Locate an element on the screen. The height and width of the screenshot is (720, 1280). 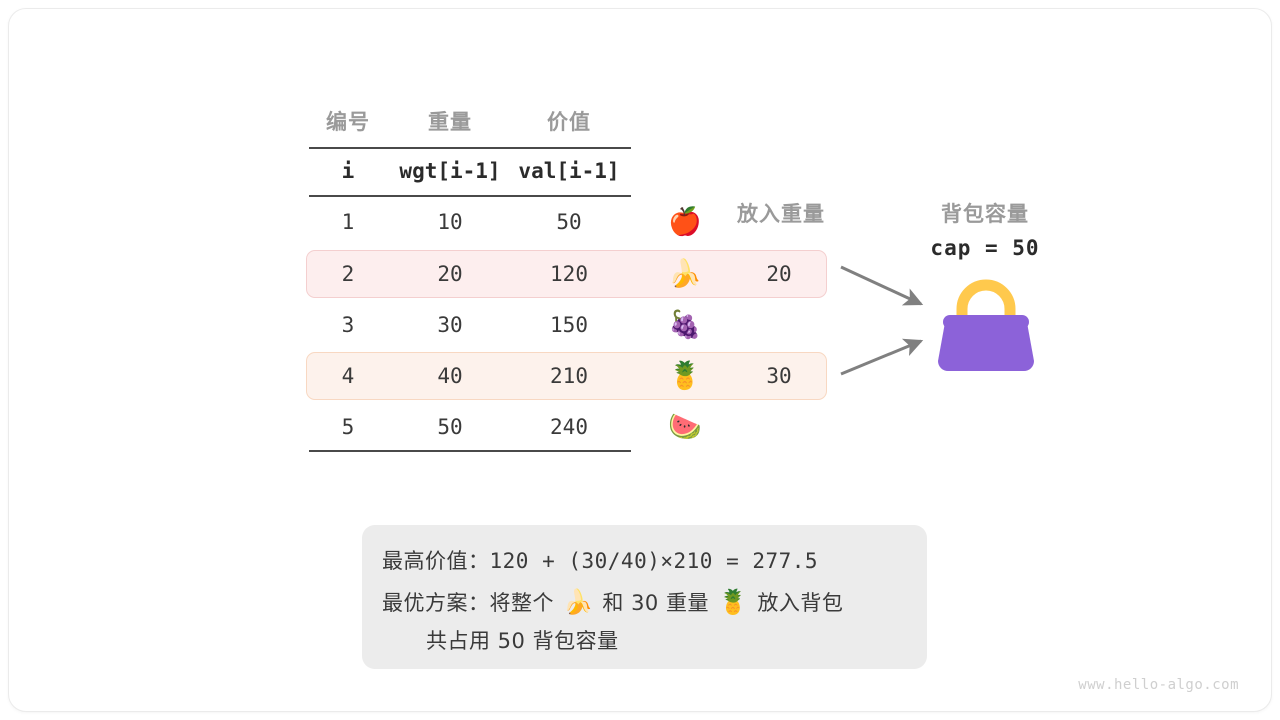
table-rule-bottom is located at coordinates (470, 451).